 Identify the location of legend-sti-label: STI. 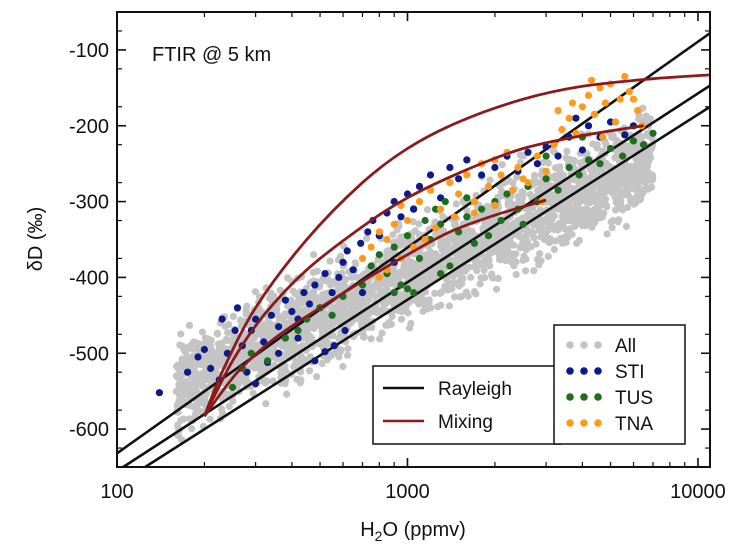
(630, 372).